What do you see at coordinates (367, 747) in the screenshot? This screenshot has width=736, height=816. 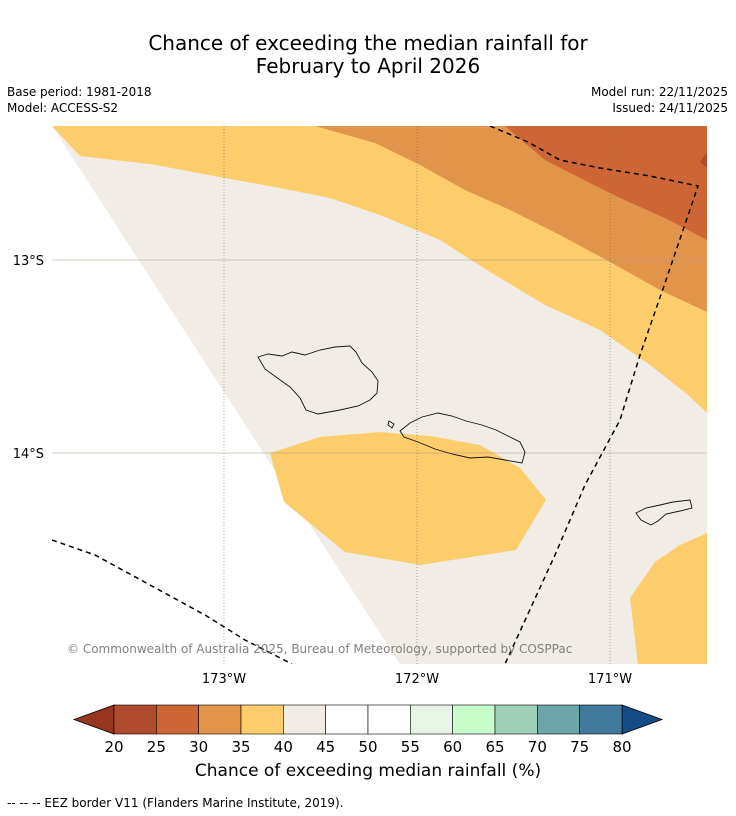 I see `colorbar-tick-label: 50` at bounding box center [367, 747].